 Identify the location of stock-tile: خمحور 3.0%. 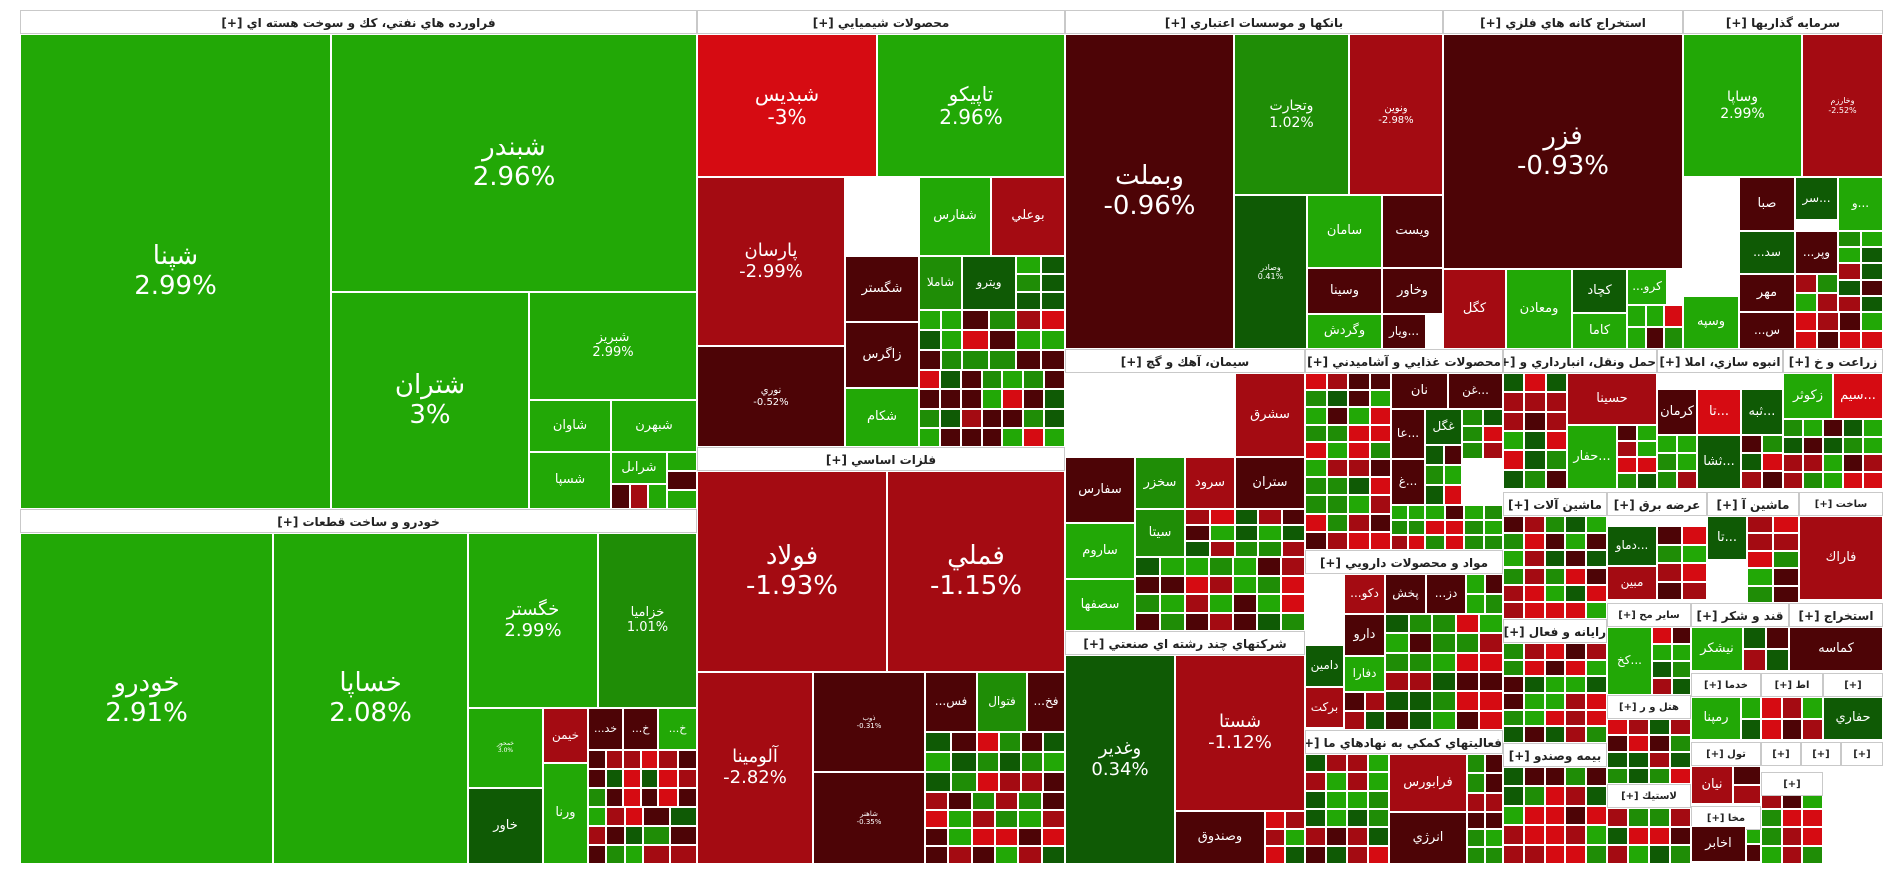
(505, 748).